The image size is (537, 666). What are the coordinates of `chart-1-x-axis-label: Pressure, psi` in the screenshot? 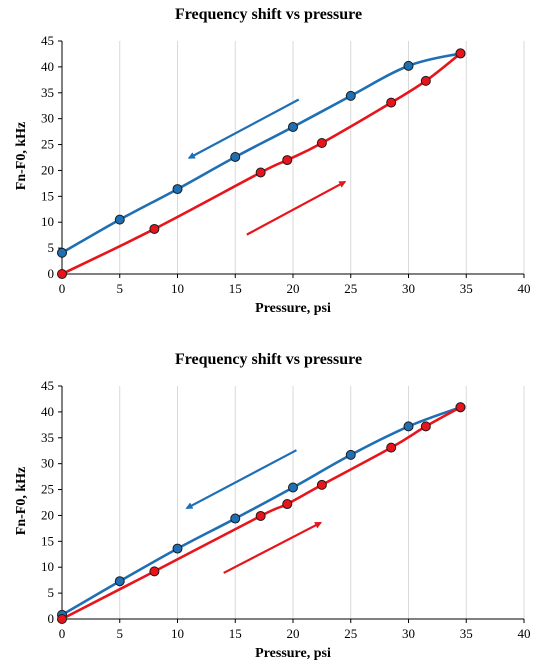 It's located at (293, 308).